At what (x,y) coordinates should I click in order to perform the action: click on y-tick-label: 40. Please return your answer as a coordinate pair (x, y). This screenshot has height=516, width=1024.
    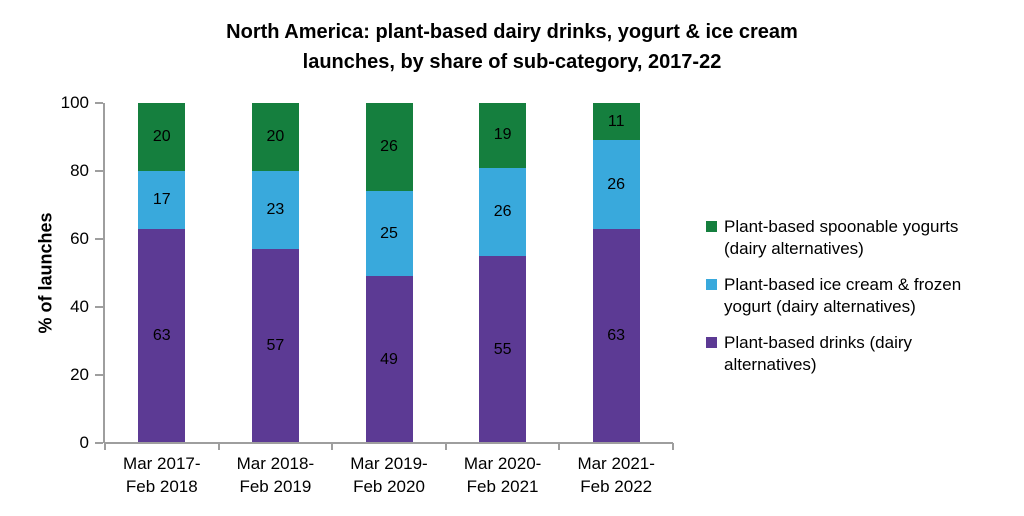
    Looking at the image, I should click on (79, 306).